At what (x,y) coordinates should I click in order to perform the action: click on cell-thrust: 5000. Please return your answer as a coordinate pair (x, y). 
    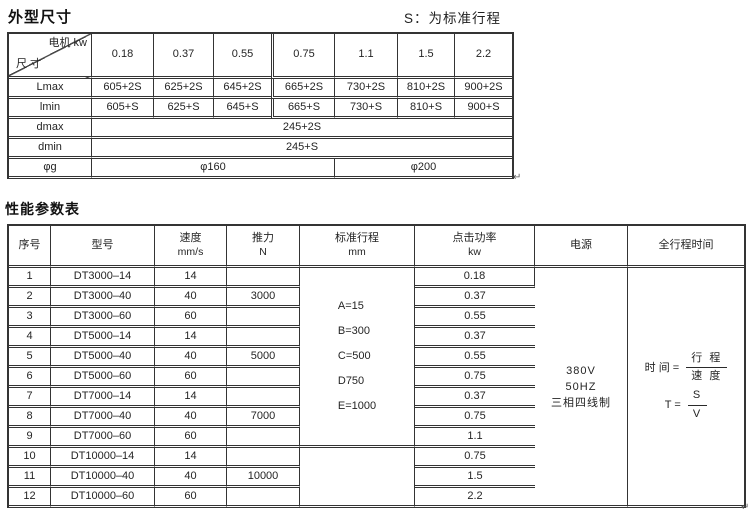
    Looking at the image, I should click on (263, 358).